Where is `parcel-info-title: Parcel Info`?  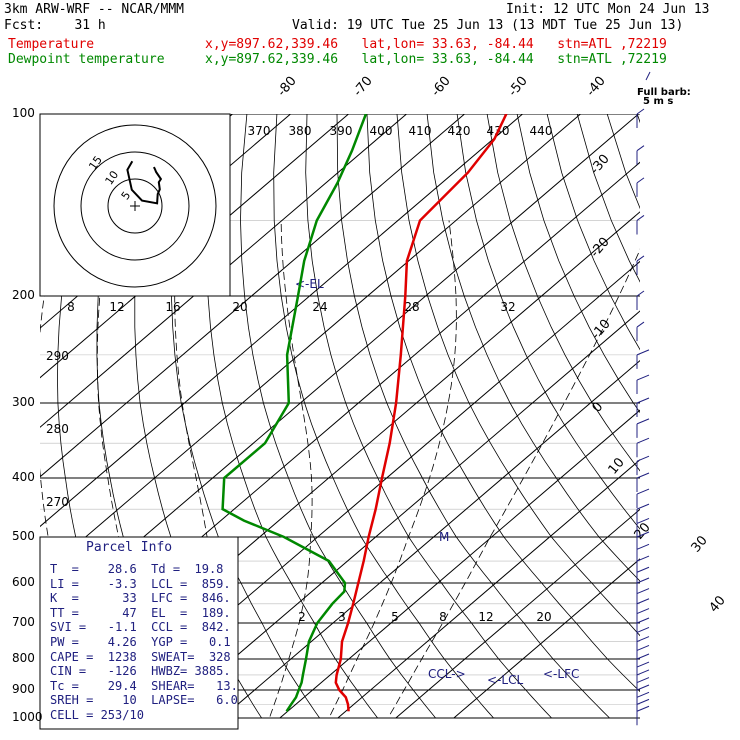
parcel-info-title: Parcel Info is located at coordinates (129, 547).